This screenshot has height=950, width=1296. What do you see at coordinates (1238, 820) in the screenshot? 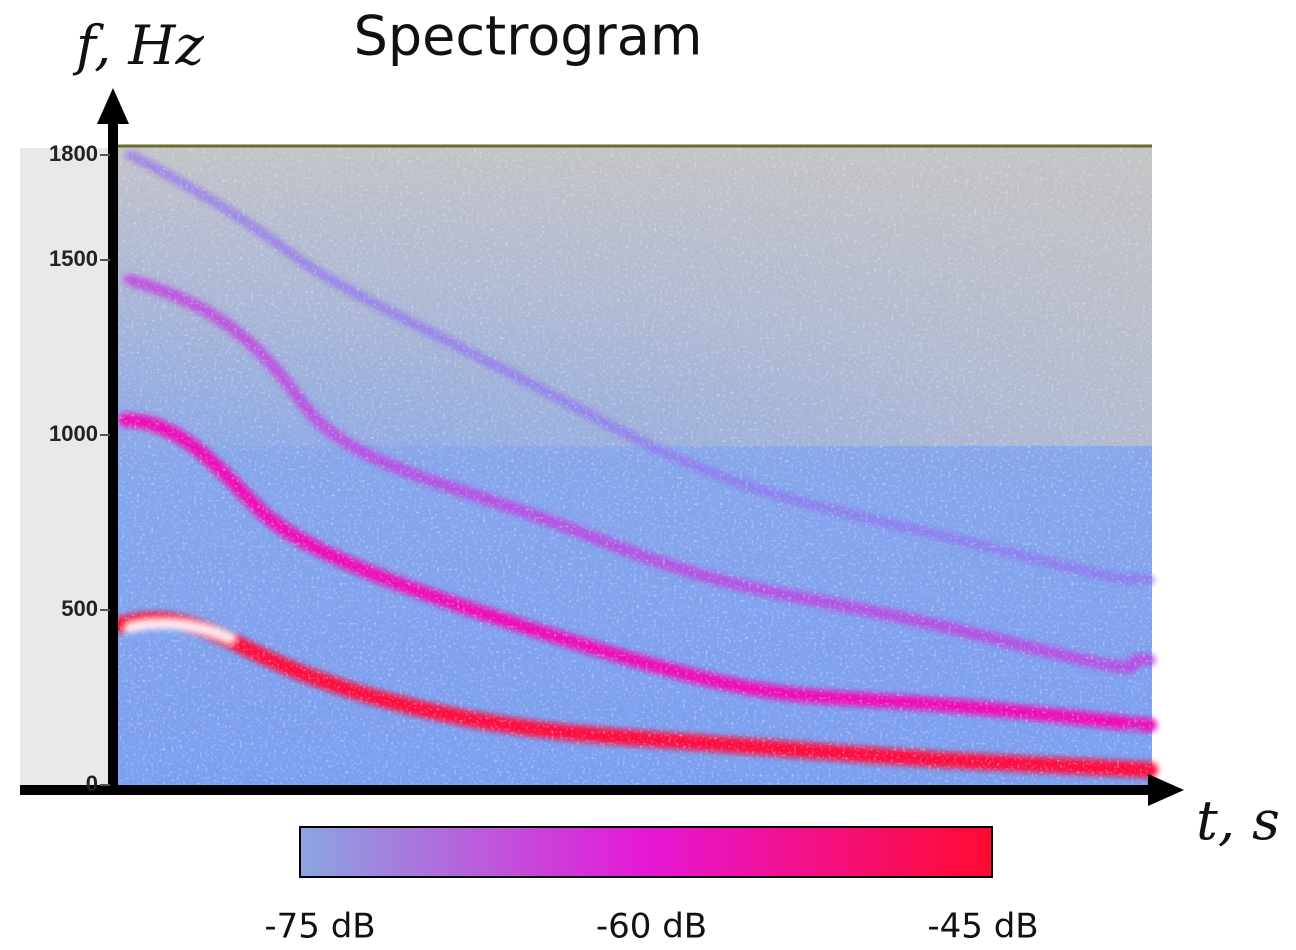
I see `x-axis-label: t, s` at bounding box center [1238, 820].